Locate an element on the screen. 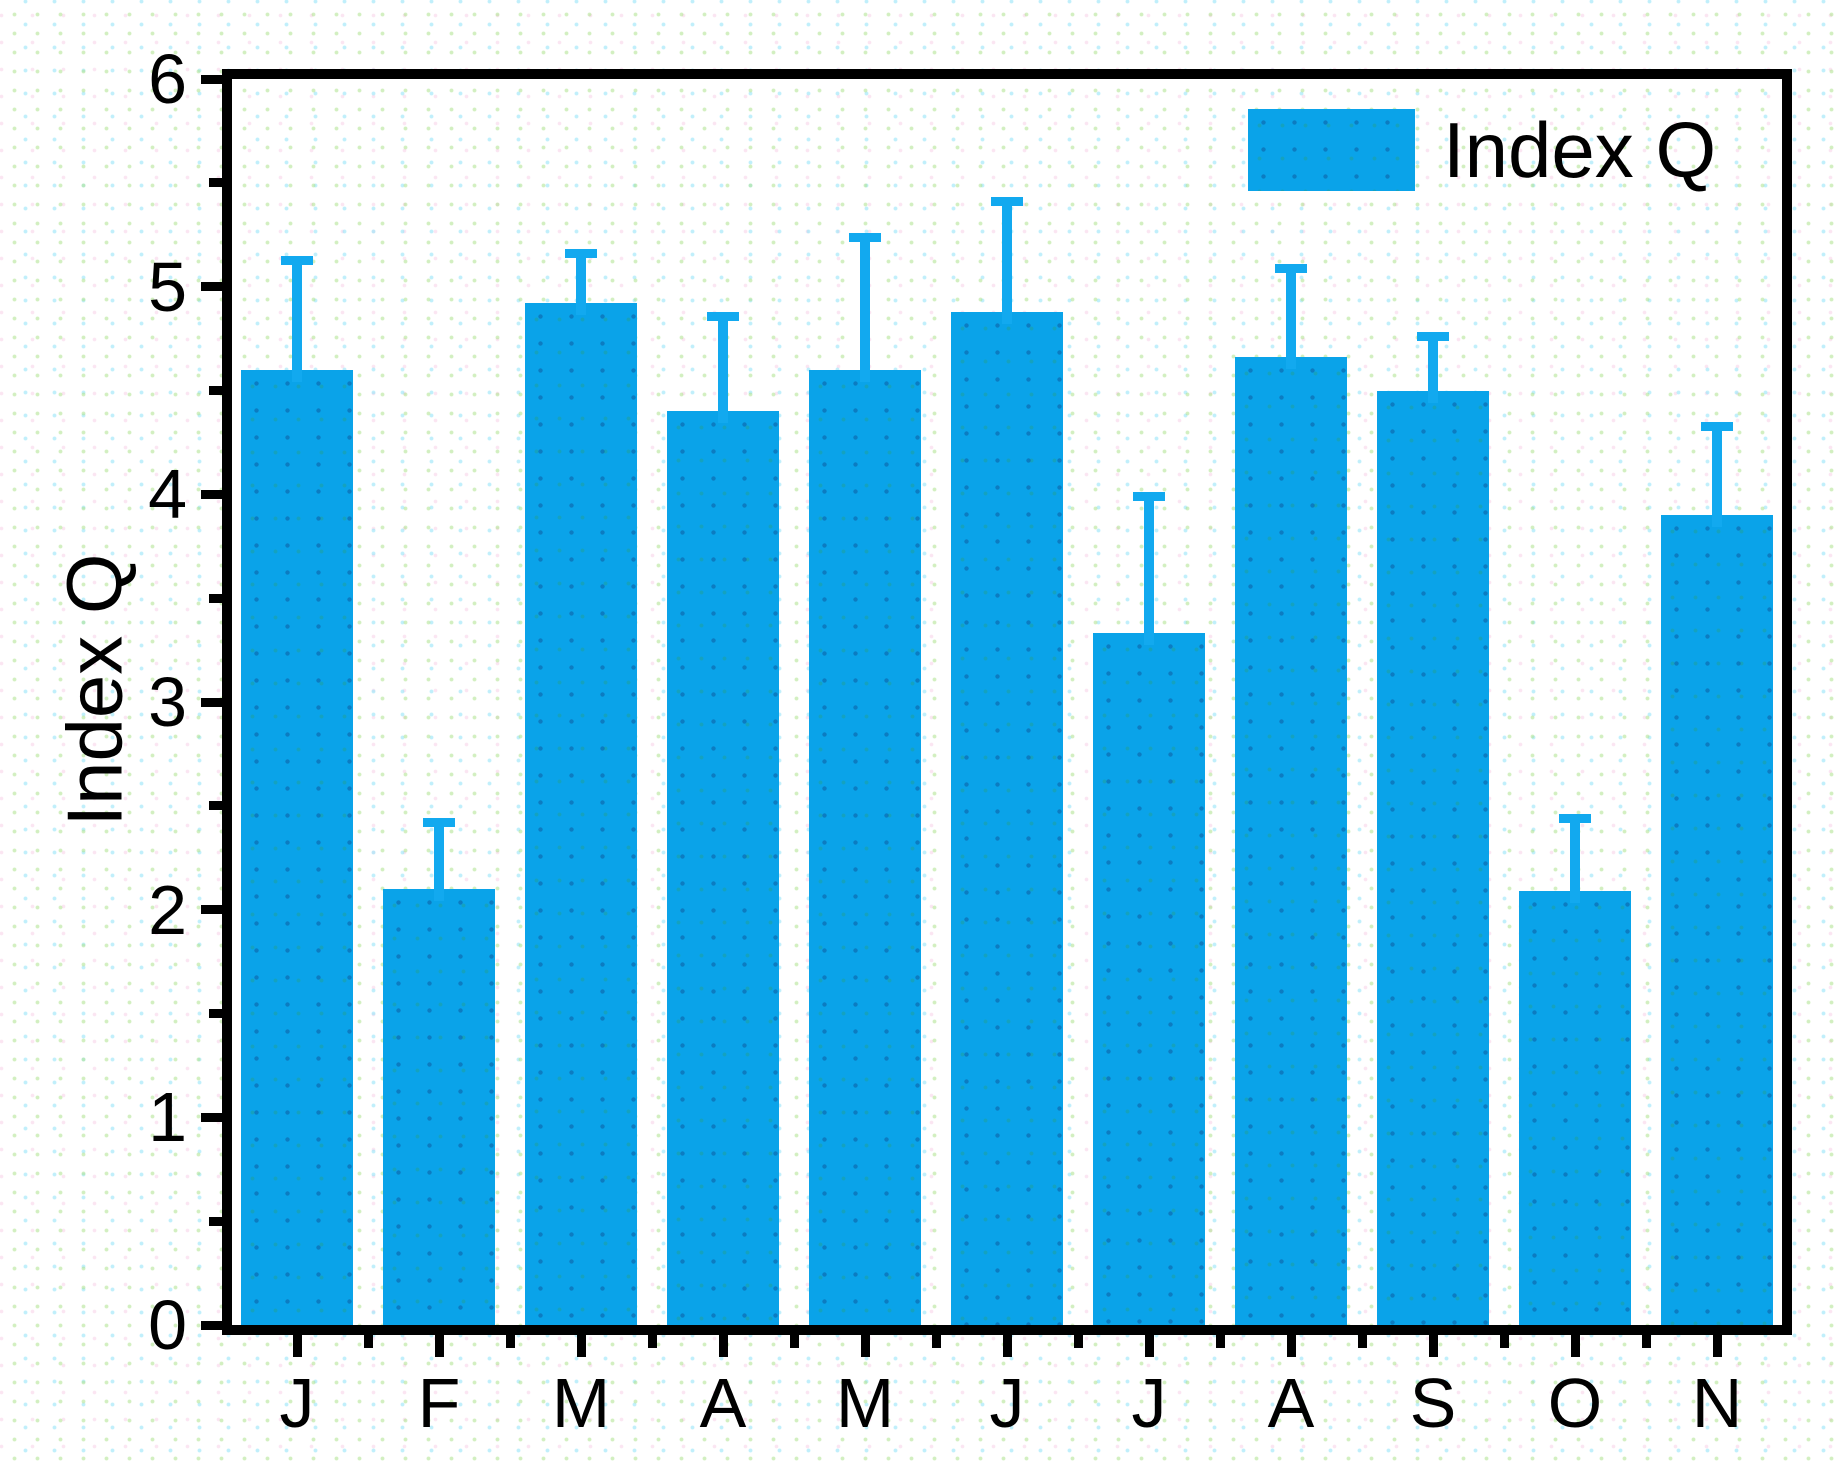 The height and width of the screenshot is (1463, 1843). x-tick-label: N is located at coordinates (1717, 1403).